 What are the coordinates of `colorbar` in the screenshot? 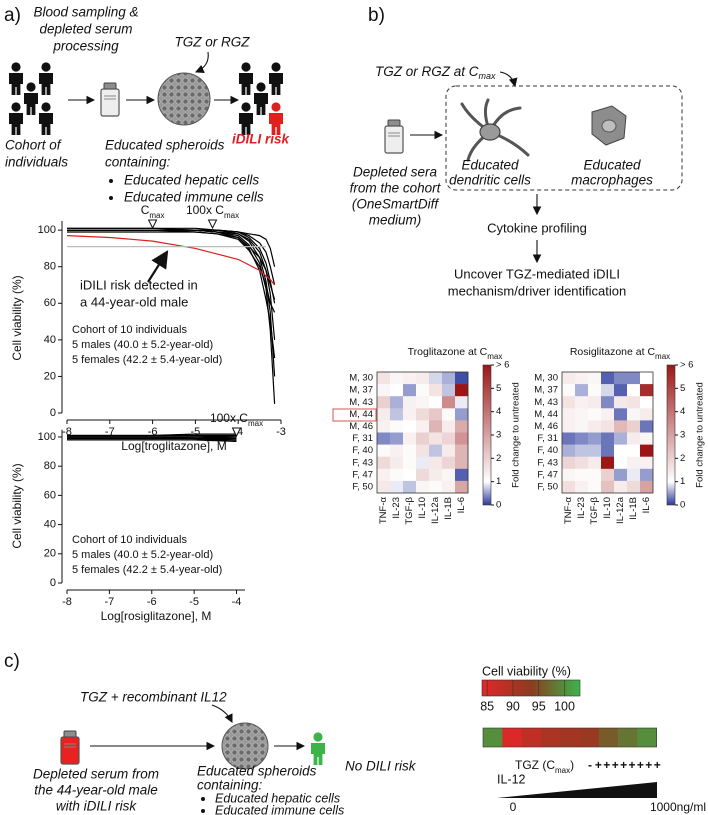 It's located at (487, 435).